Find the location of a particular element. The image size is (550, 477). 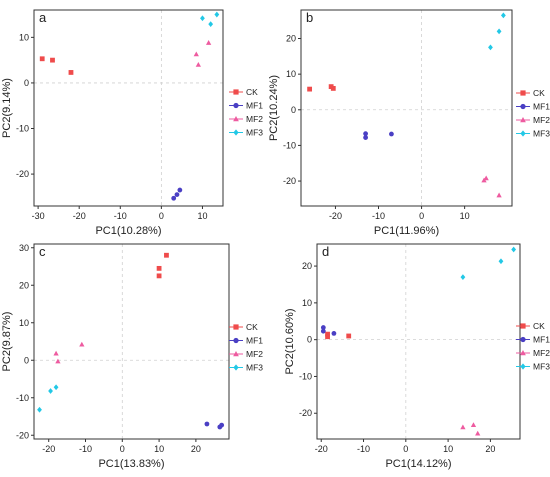

y-axis-label: PC2(9.14%) is located at coordinates (7, 108).